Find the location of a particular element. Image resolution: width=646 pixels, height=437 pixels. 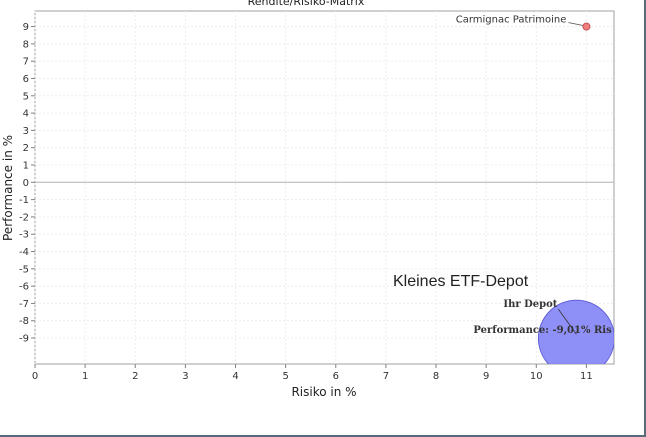

x-tick-label: 2 is located at coordinates (135, 376).